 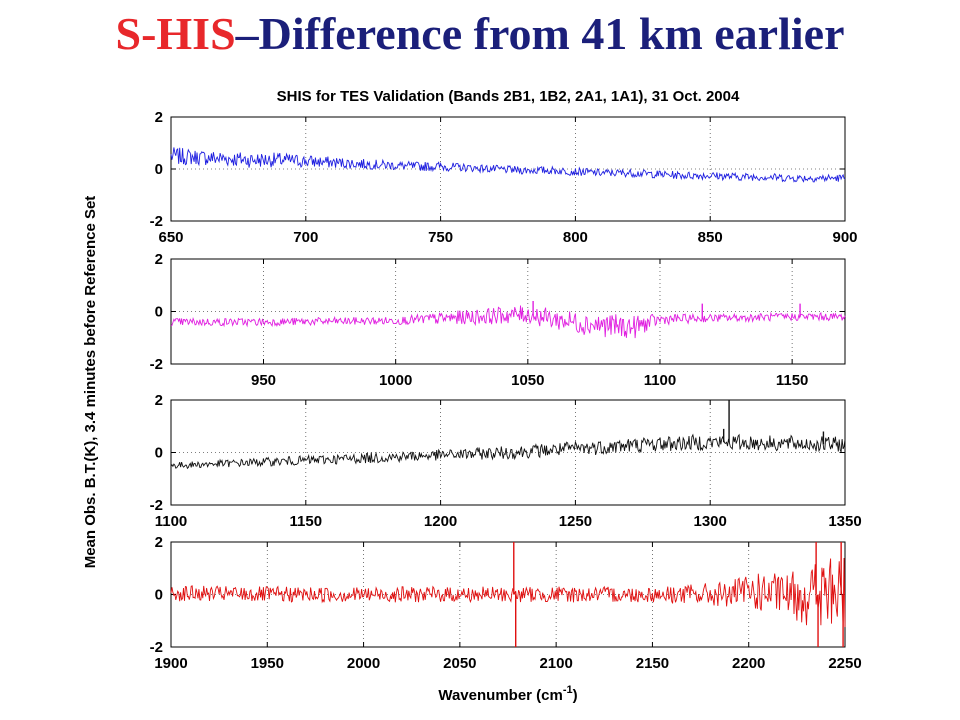 I want to click on panel-3: 1100 1150 1200 1250 1300 1350 2 0 -2, so click(x=506, y=461).